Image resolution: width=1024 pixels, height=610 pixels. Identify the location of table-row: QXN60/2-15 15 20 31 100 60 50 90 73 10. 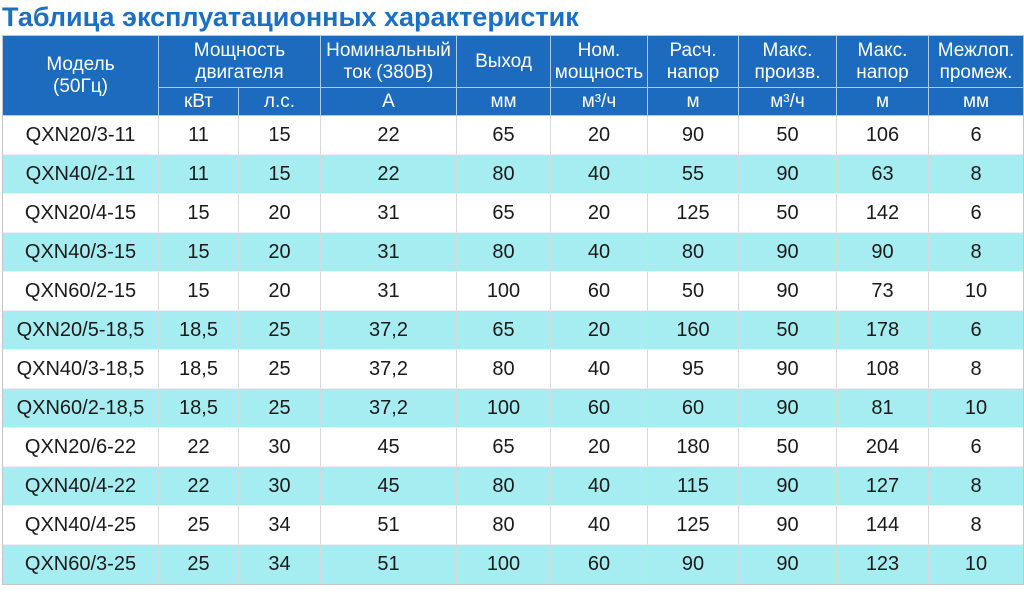
(513, 291).